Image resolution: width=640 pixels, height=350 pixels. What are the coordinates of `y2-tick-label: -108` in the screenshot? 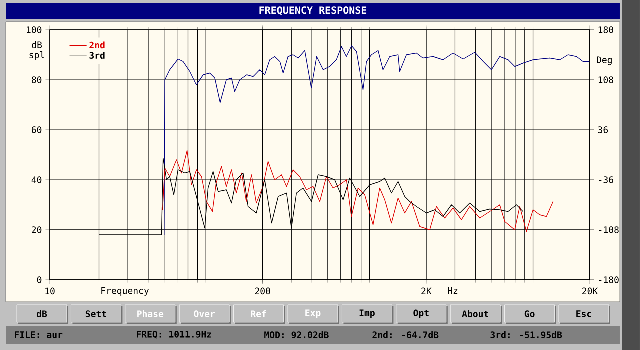 It's located at (609, 230).